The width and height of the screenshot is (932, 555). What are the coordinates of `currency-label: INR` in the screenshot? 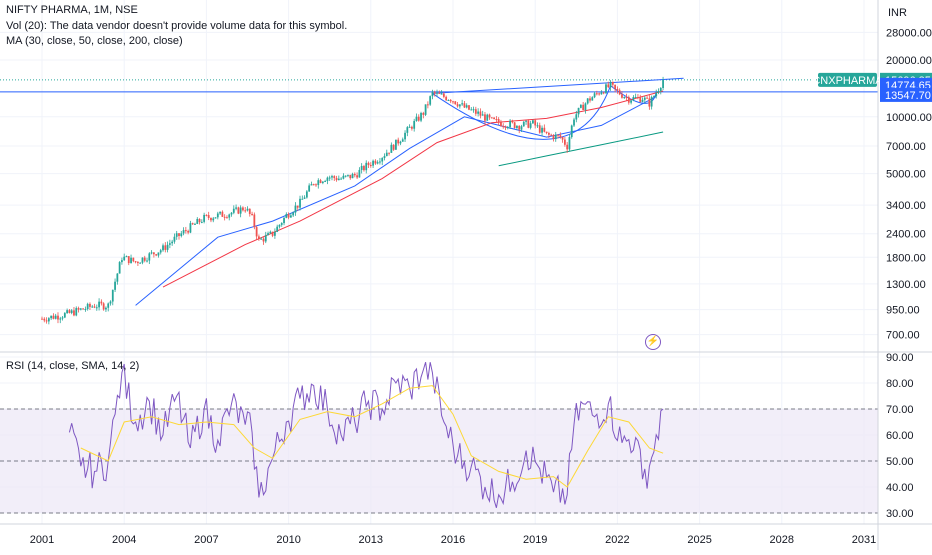 It's located at (897, 13).